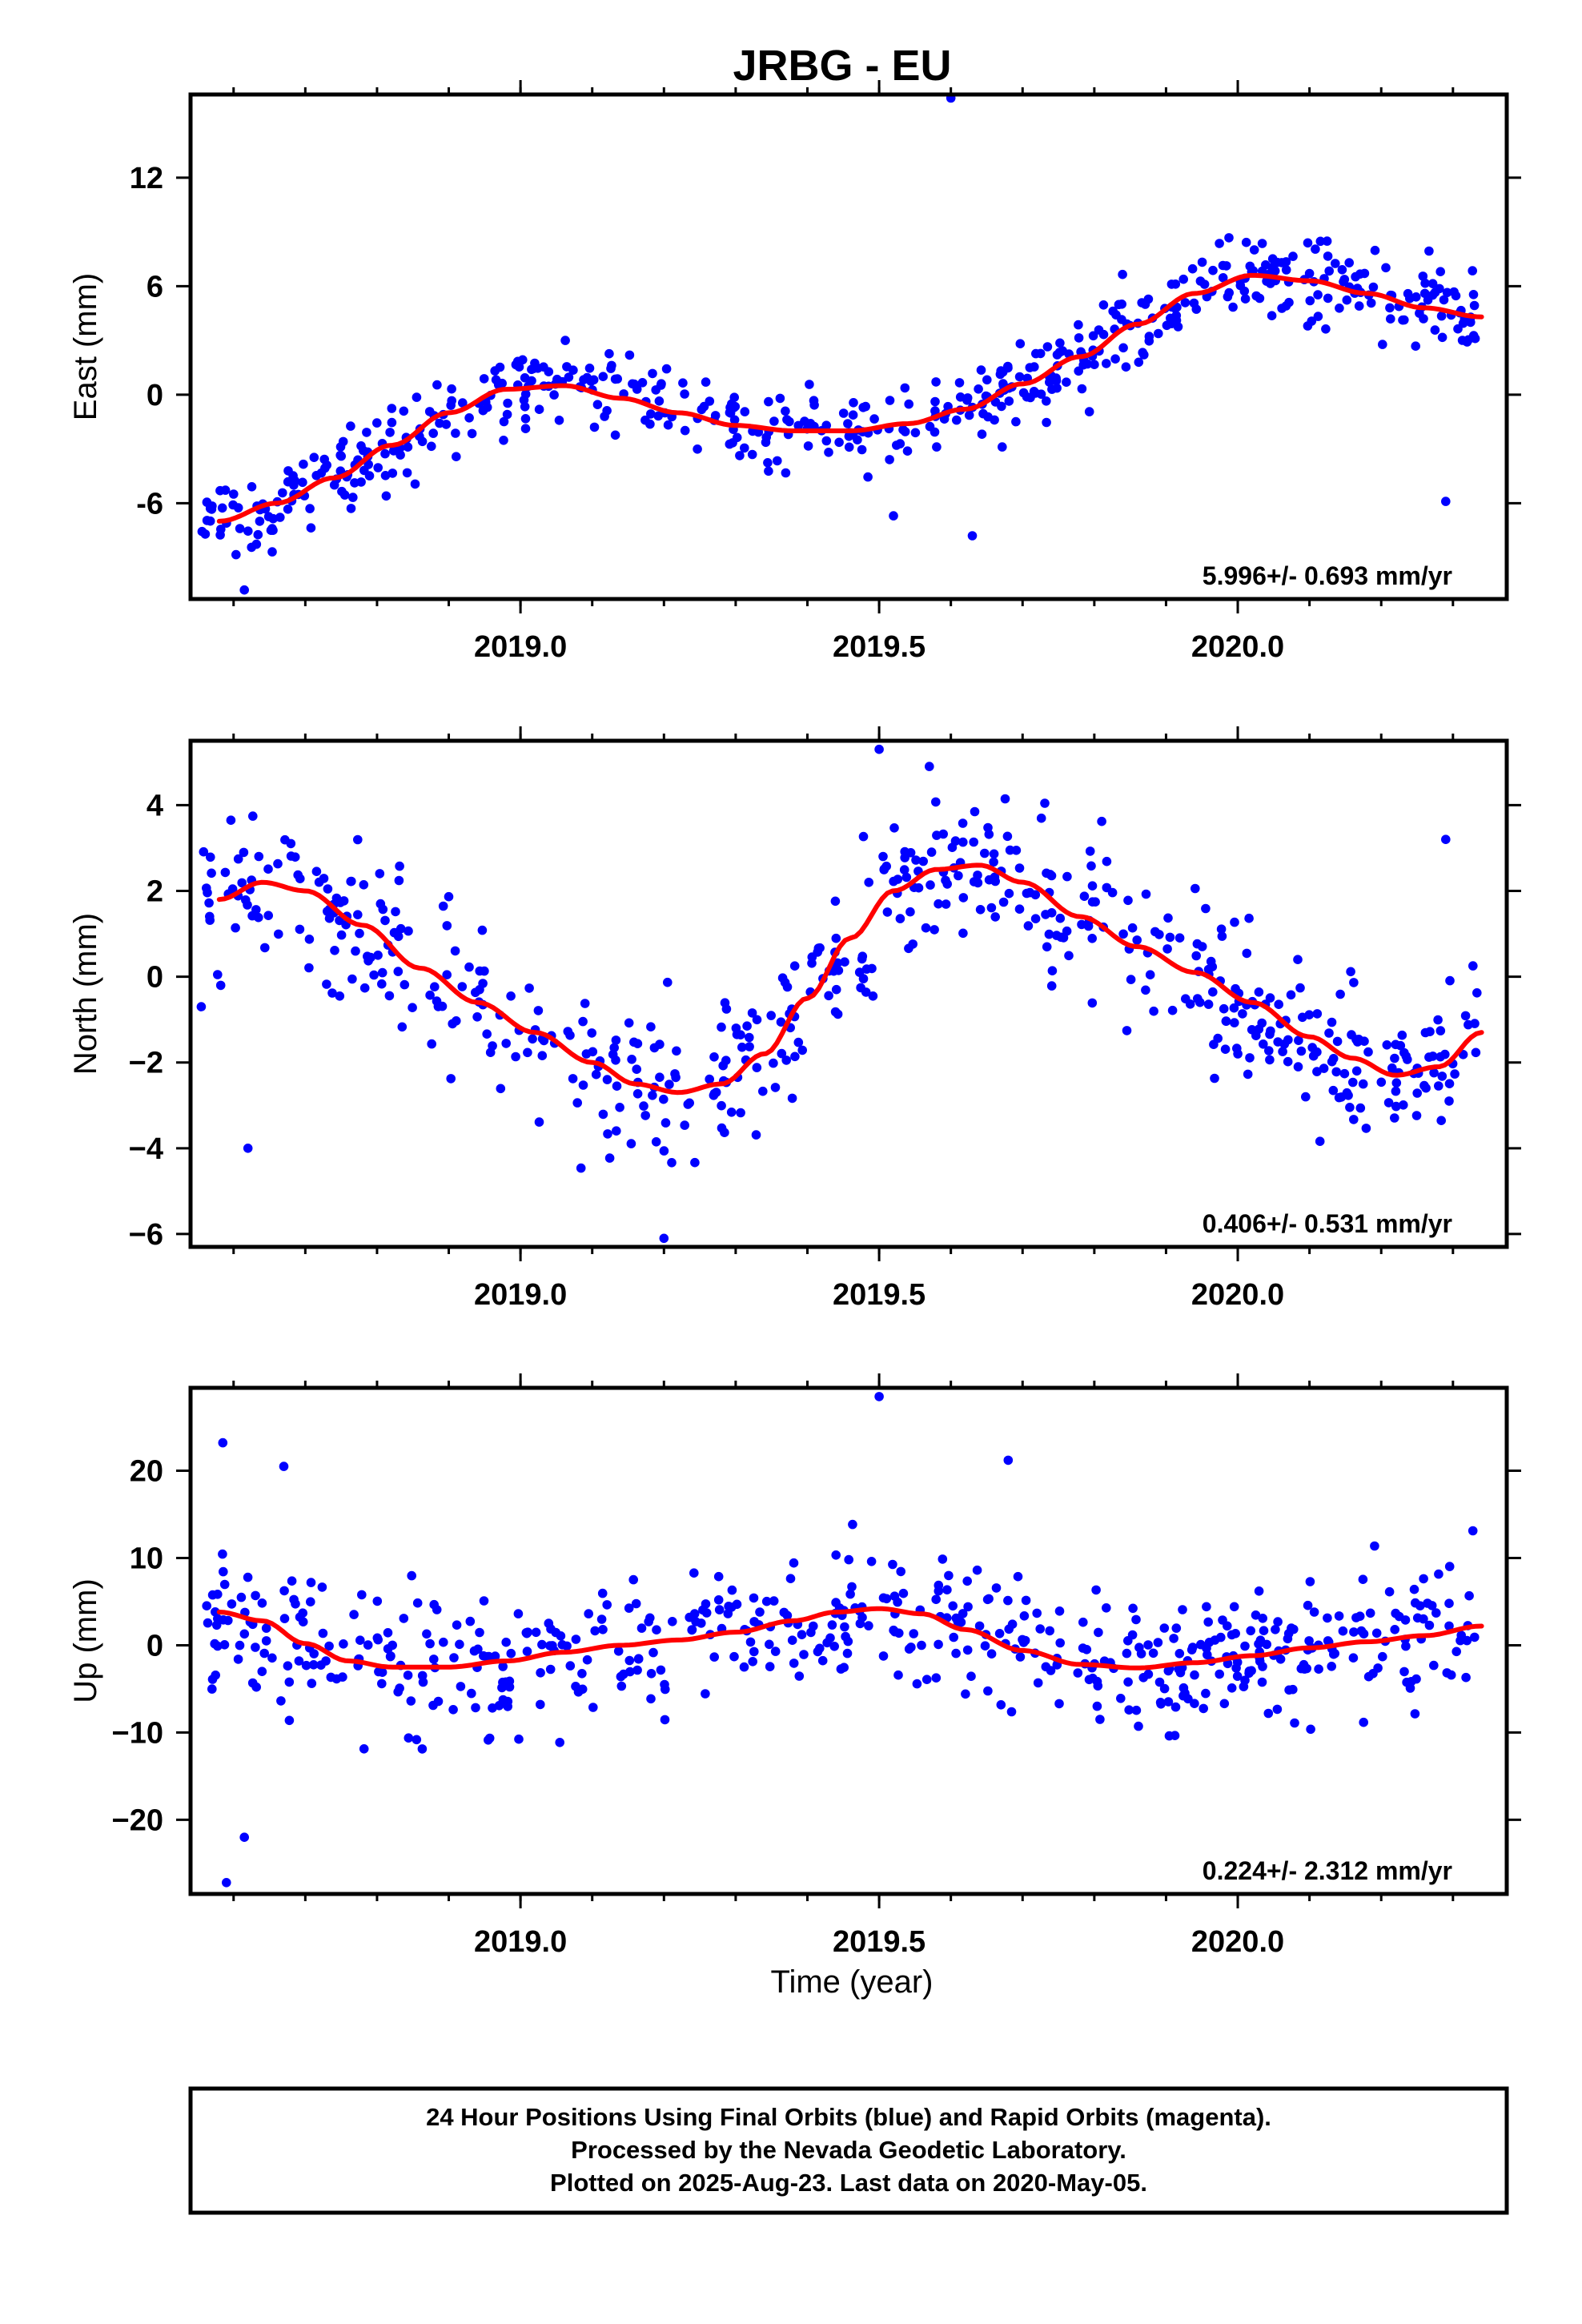 This screenshot has width=1582, height=2324. What do you see at coordinates (879, 1942) in the screenshot?
I see `x-tick-label: 2019.5` at bounding box center [879, 1942].